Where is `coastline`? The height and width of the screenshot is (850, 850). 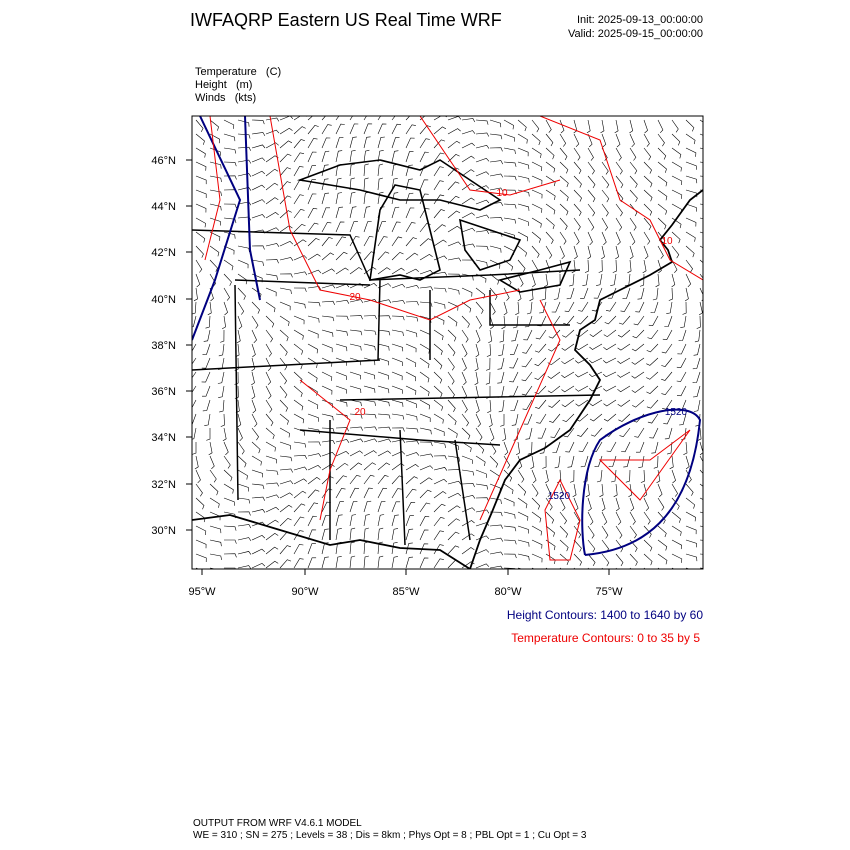 coastline is located at coordinates (331, 541).